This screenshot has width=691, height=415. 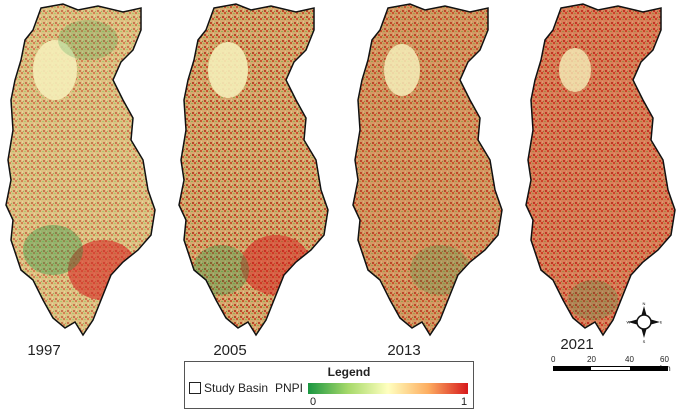 I want to click on ramp-min-label: 0, so click(x=313, y=402).